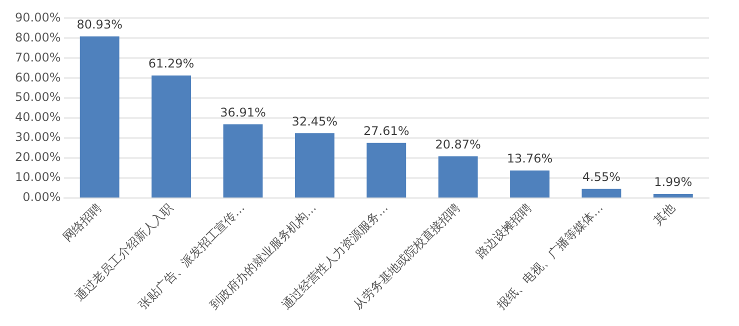 The image size is (739, 326). Describe the element at coordinates (41, 197) in the screenshot. I see `y-tick-label: 0.00%` at that location.